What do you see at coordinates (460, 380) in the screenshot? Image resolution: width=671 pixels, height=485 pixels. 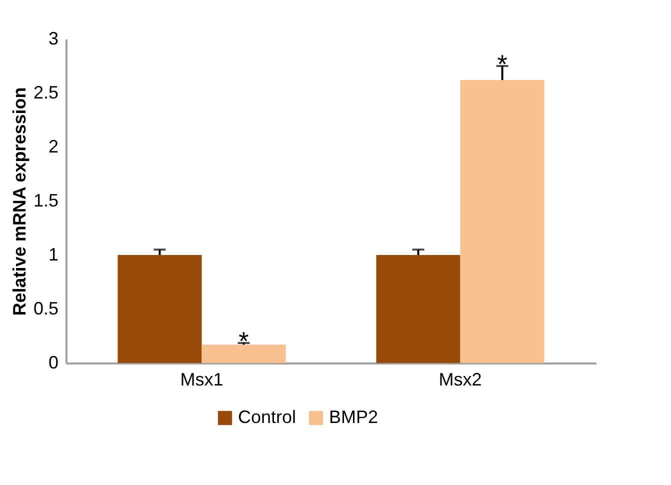 I see `x-tick-label: Msx2` at bounding box center [460, 380].